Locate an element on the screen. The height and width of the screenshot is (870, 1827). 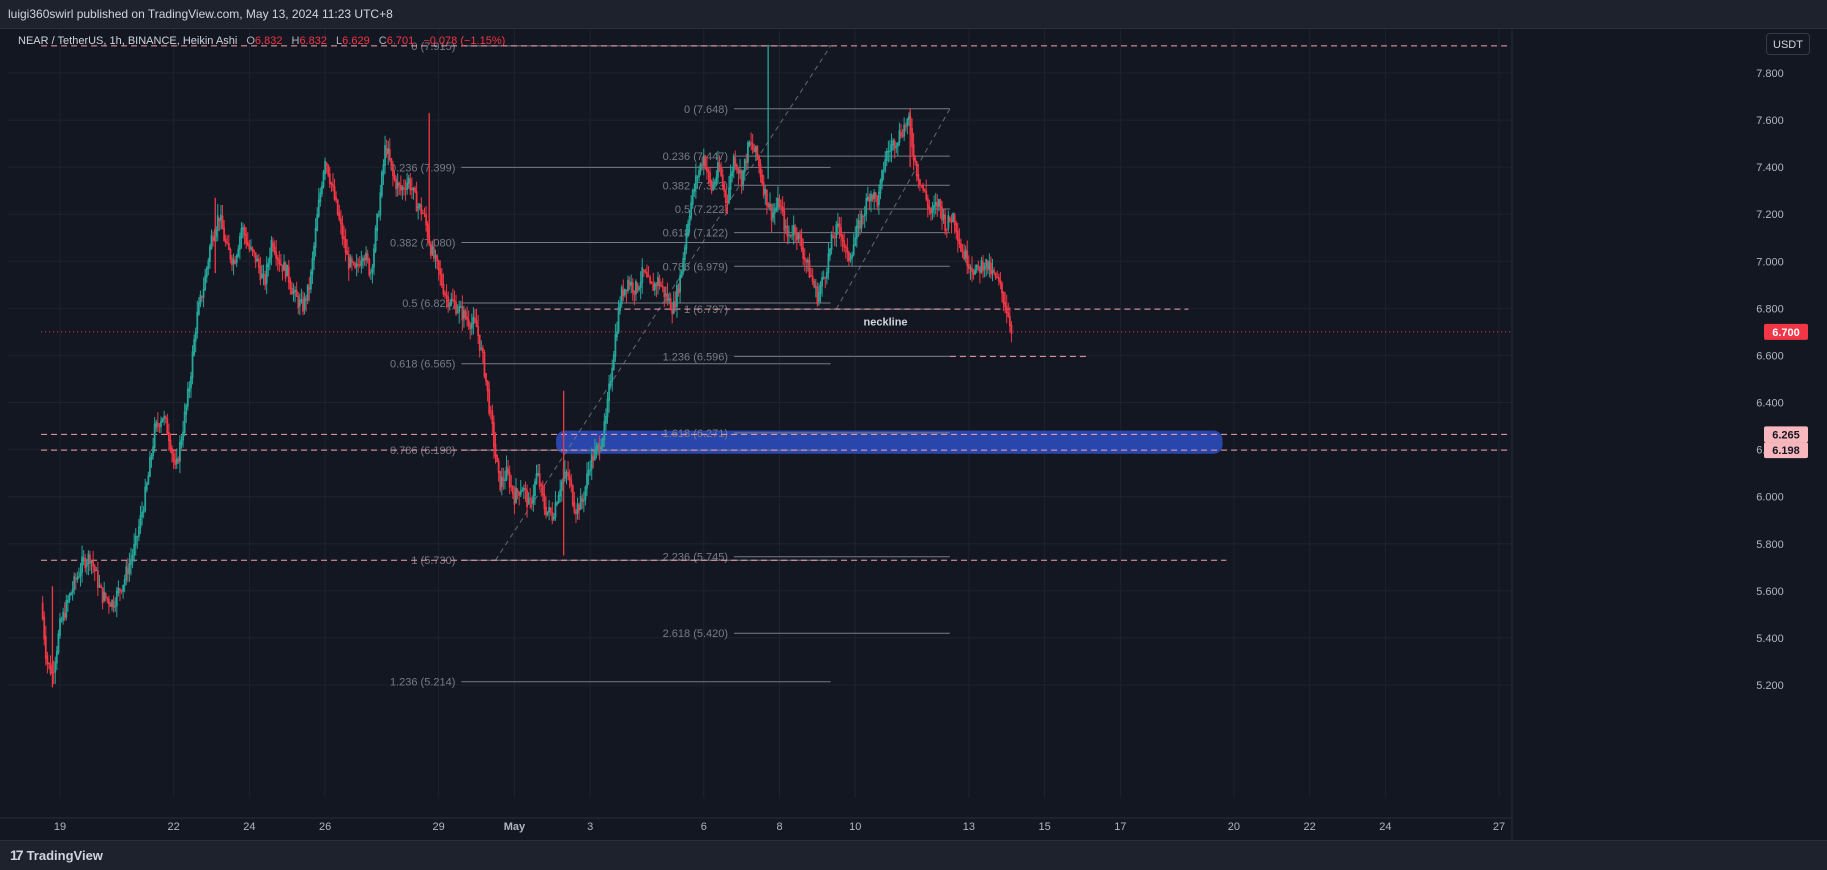
time-tick-label: 29 is located at coordinates (439, 827).